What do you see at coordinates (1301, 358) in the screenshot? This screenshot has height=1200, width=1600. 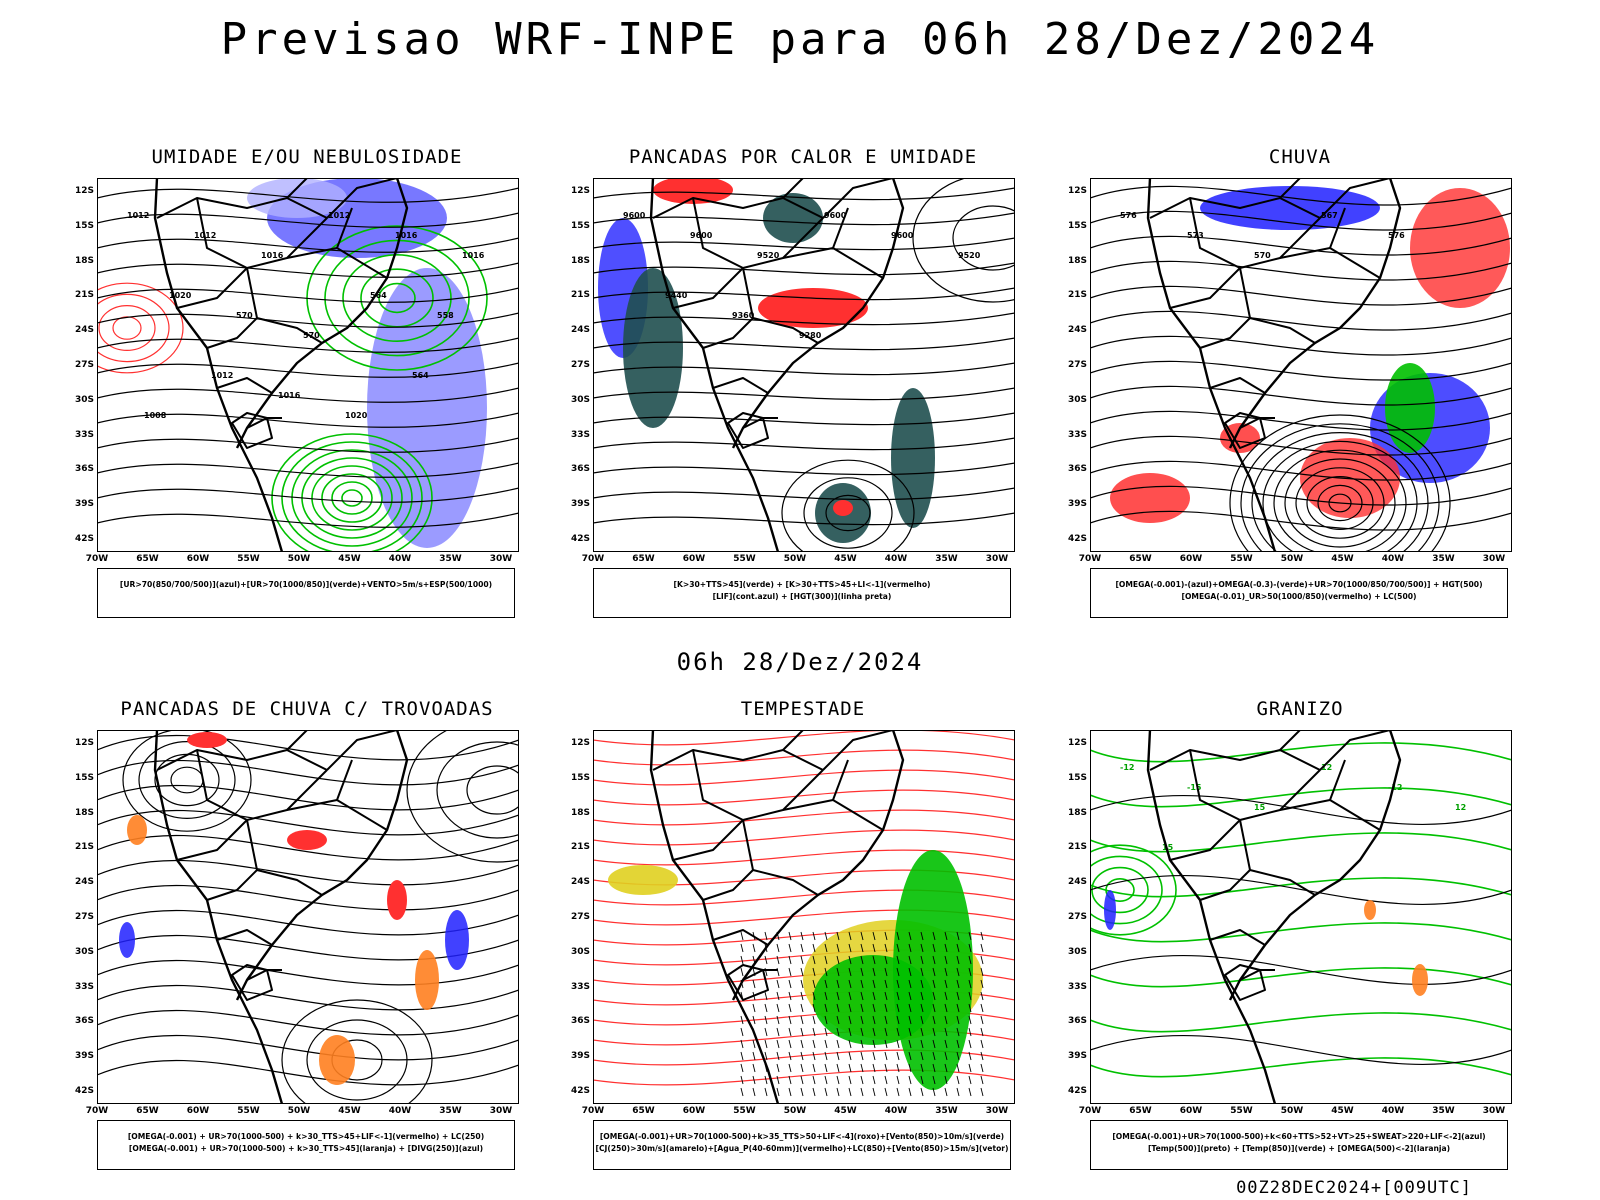 I see `lc500-streamlines` at bounding box center [1301, 358].